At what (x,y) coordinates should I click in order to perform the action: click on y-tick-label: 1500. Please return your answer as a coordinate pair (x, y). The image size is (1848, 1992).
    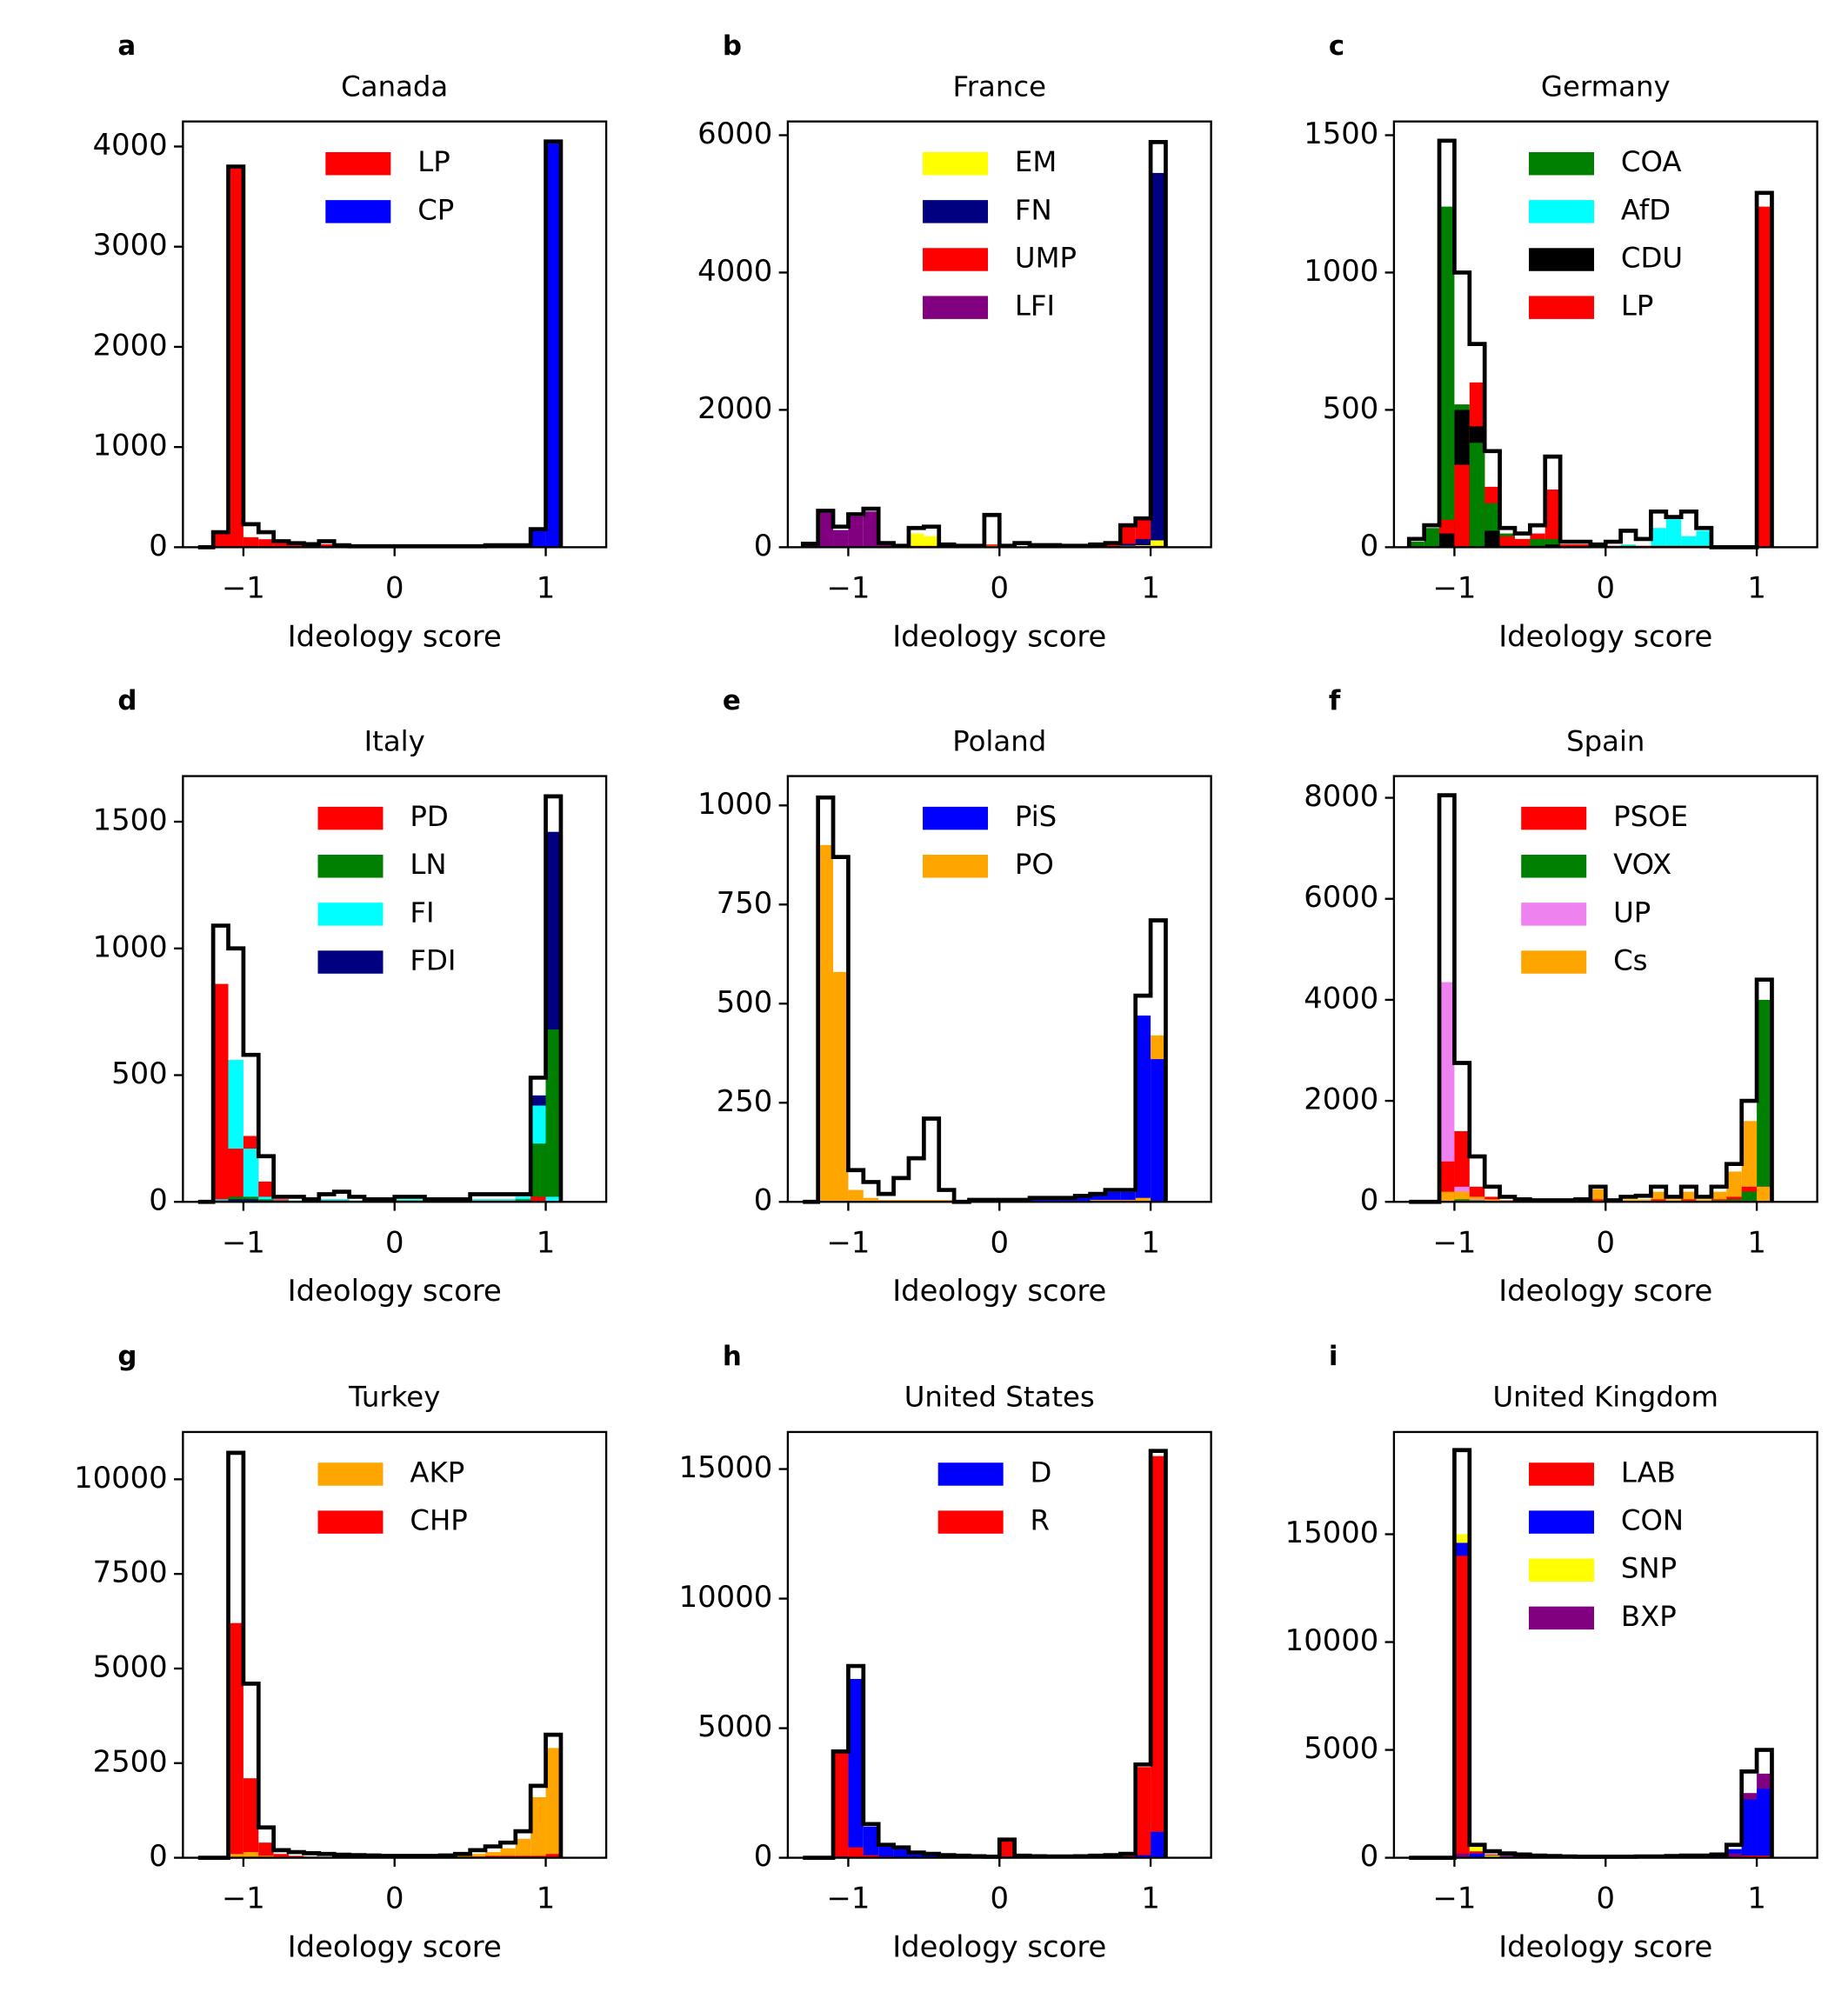
    Looking at the image, I should click on (1341, 134).